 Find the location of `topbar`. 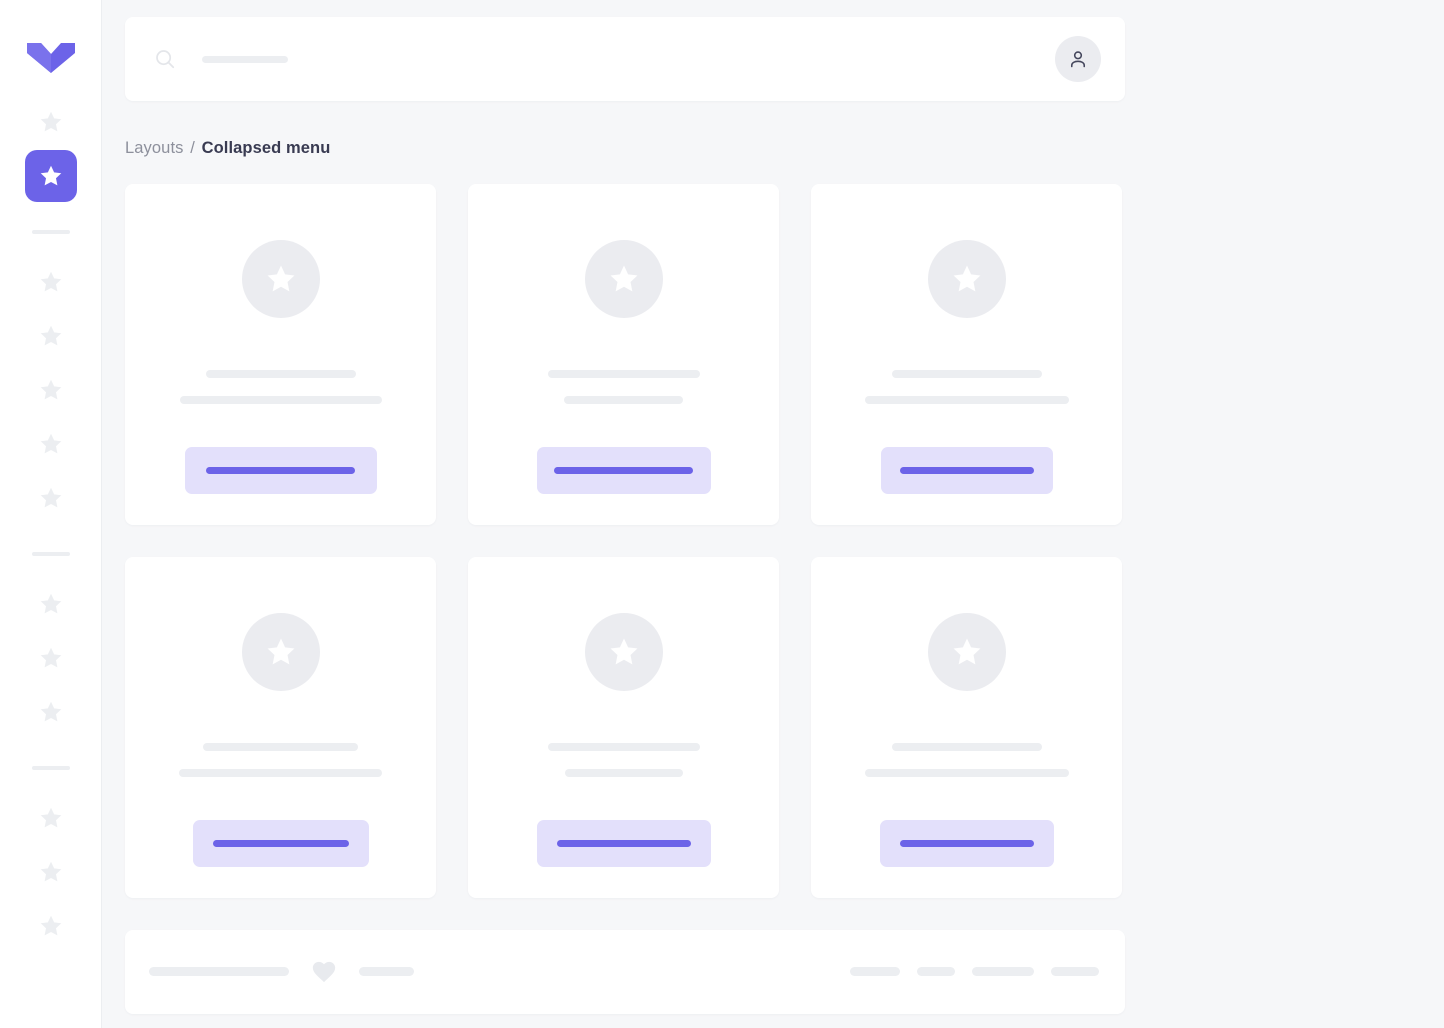

topbar is located at coordinates (625, 59).